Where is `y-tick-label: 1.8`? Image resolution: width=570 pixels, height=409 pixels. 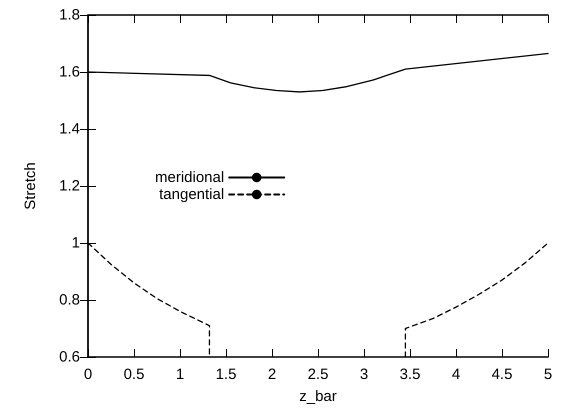
y-tick-label: 1.8 is located at coordinates (69, 15).